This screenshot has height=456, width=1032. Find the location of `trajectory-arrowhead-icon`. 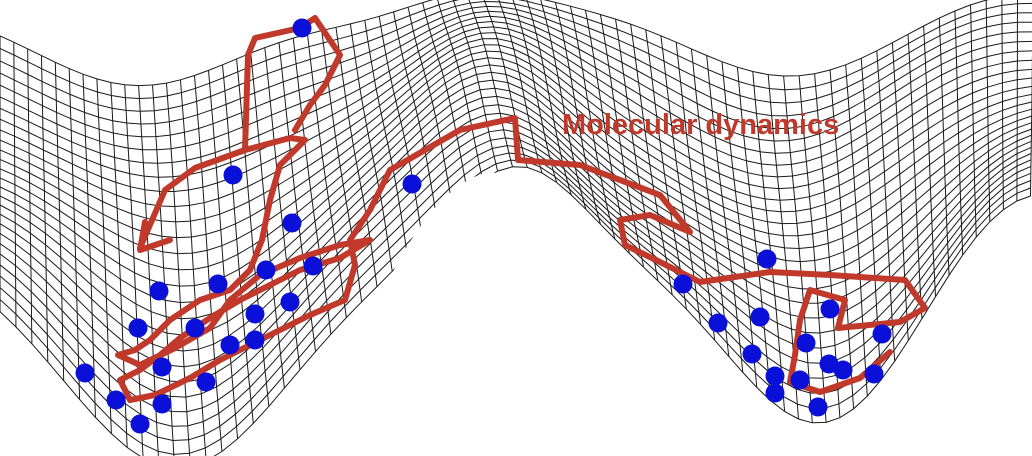

trajectory-arrowhead-icon is located at coordinates (155, 236).